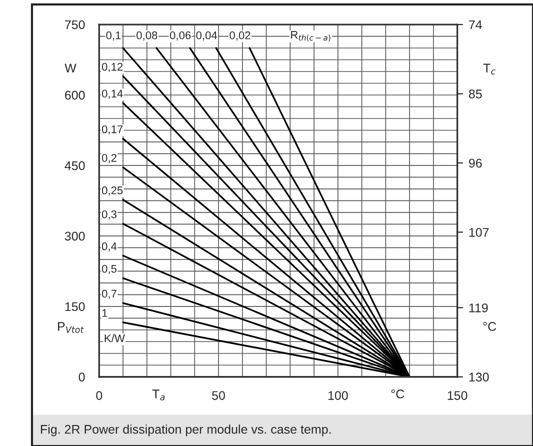 The width and height of the screenshot is (533, 446). I want to click on x-tick-label: 50, so click(218, 395).